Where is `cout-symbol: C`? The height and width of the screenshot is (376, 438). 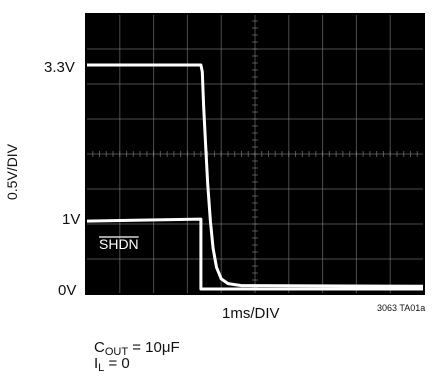
cout-symbol: C is located at coordinates (99, 347).